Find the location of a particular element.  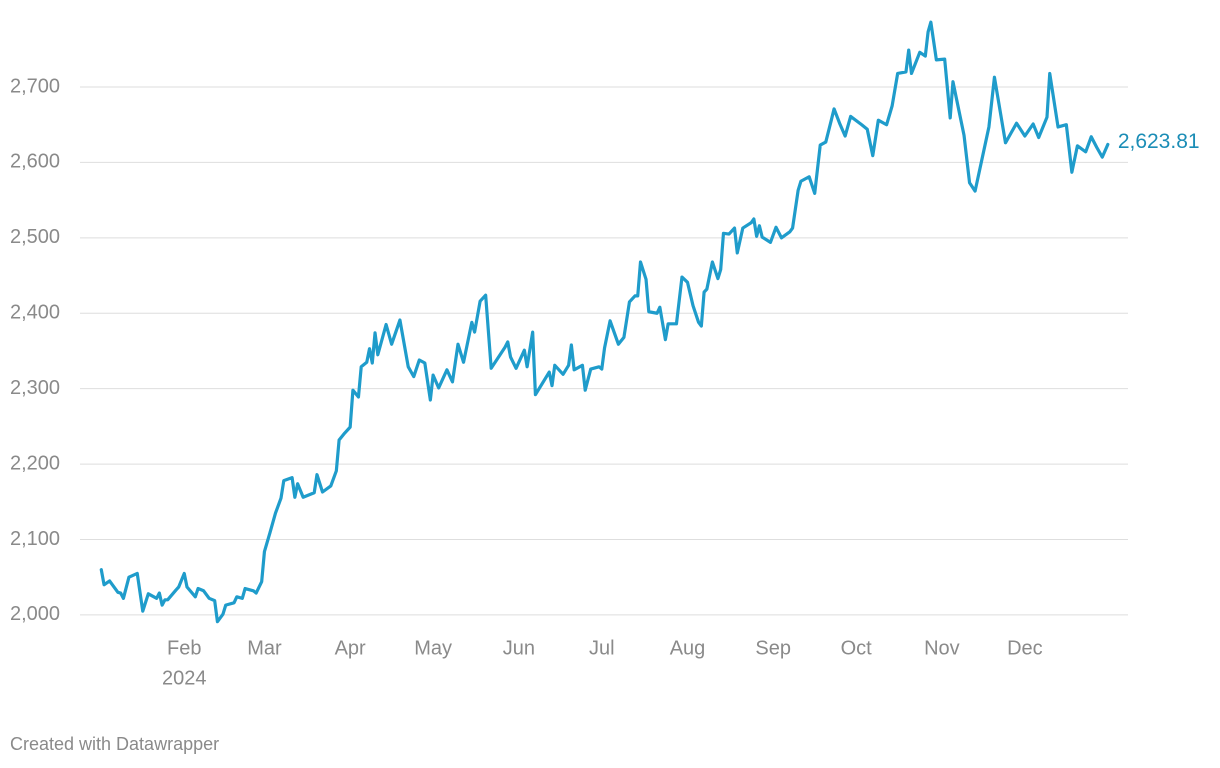

x-tick-label: Feb is located at coordinates (184, 648).